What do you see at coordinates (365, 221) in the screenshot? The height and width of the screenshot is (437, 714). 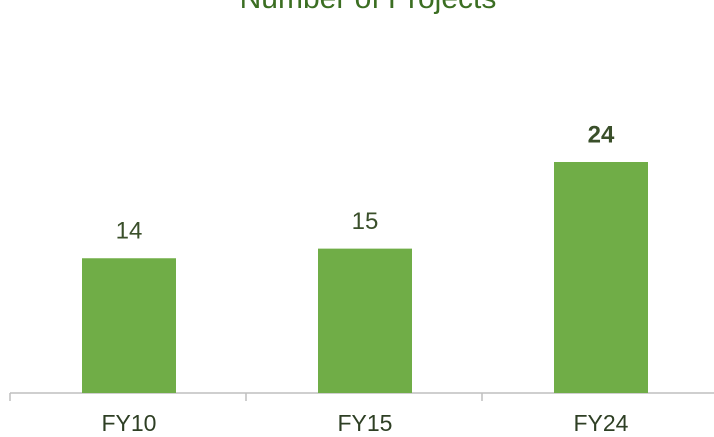 I see `value-label: 15` at bounding box center [365, 221].